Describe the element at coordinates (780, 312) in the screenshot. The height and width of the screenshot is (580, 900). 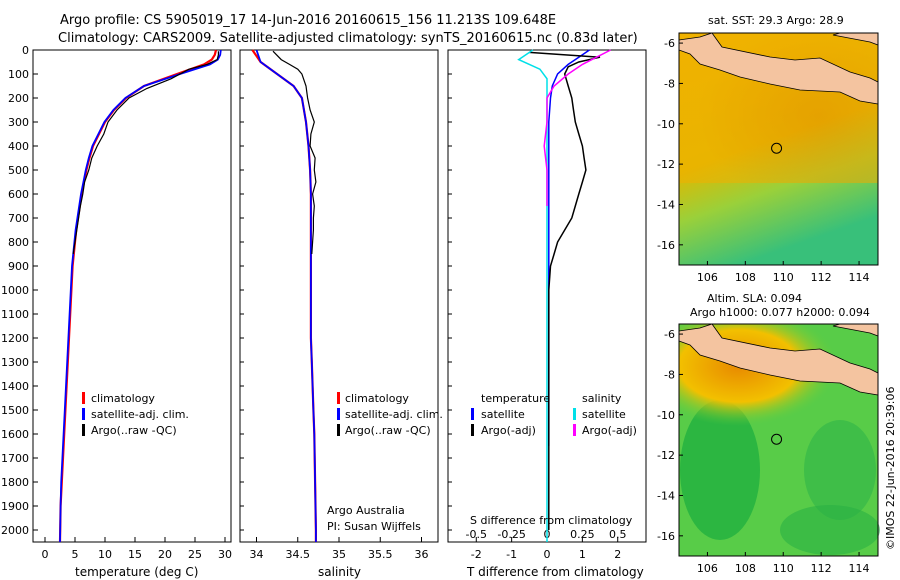
I see `sla-title-2: Argo h1000: 0.077 h2000: 0.094` at that location.